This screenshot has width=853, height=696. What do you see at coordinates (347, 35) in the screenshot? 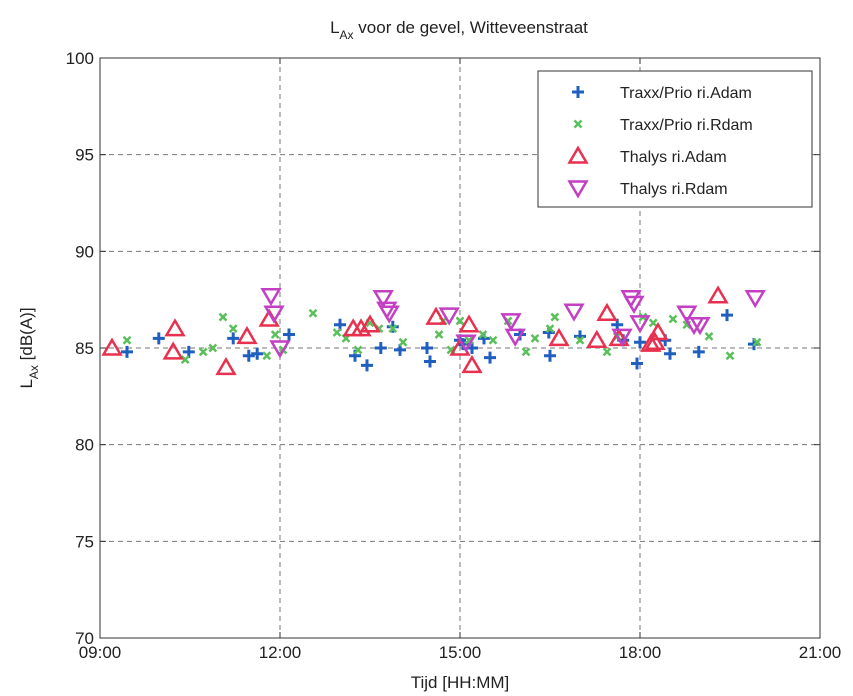
I see `chart-title-subscript: Ax` at bounding box center [347, 35].